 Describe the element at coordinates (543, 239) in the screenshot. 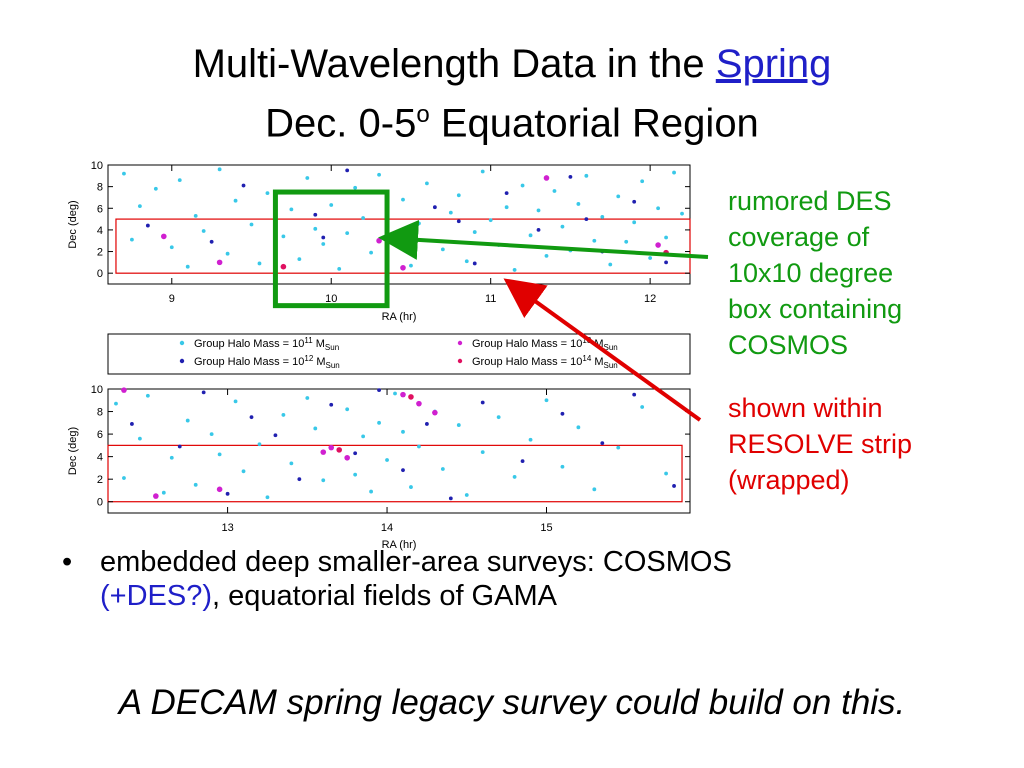

I see `des-arrow` at that location.